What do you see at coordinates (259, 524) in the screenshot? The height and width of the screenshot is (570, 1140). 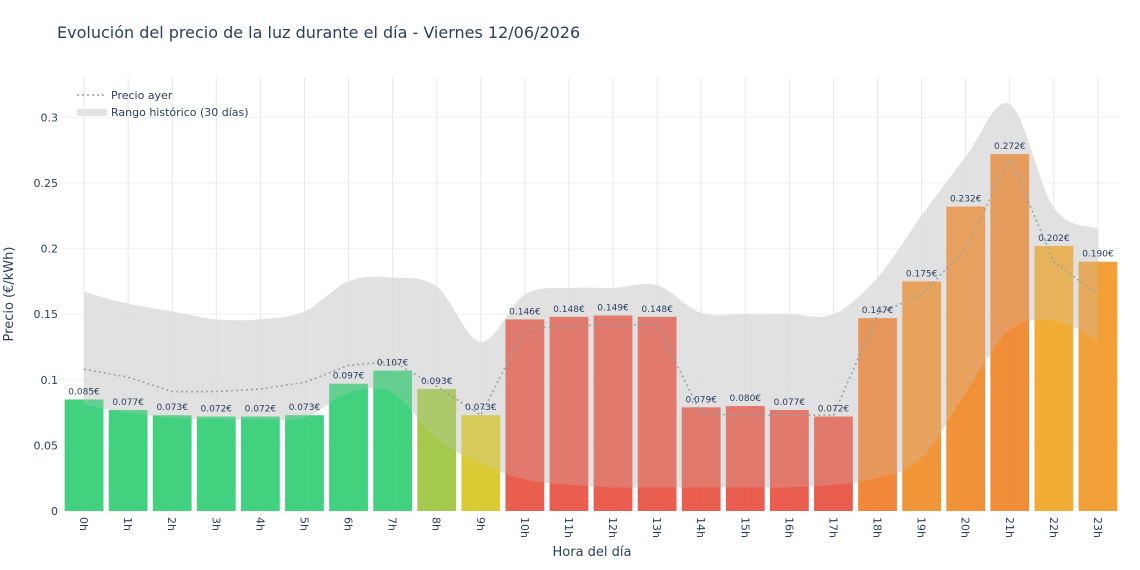 I see `x-tick-label: 4h` at bounding box center [259, 524].